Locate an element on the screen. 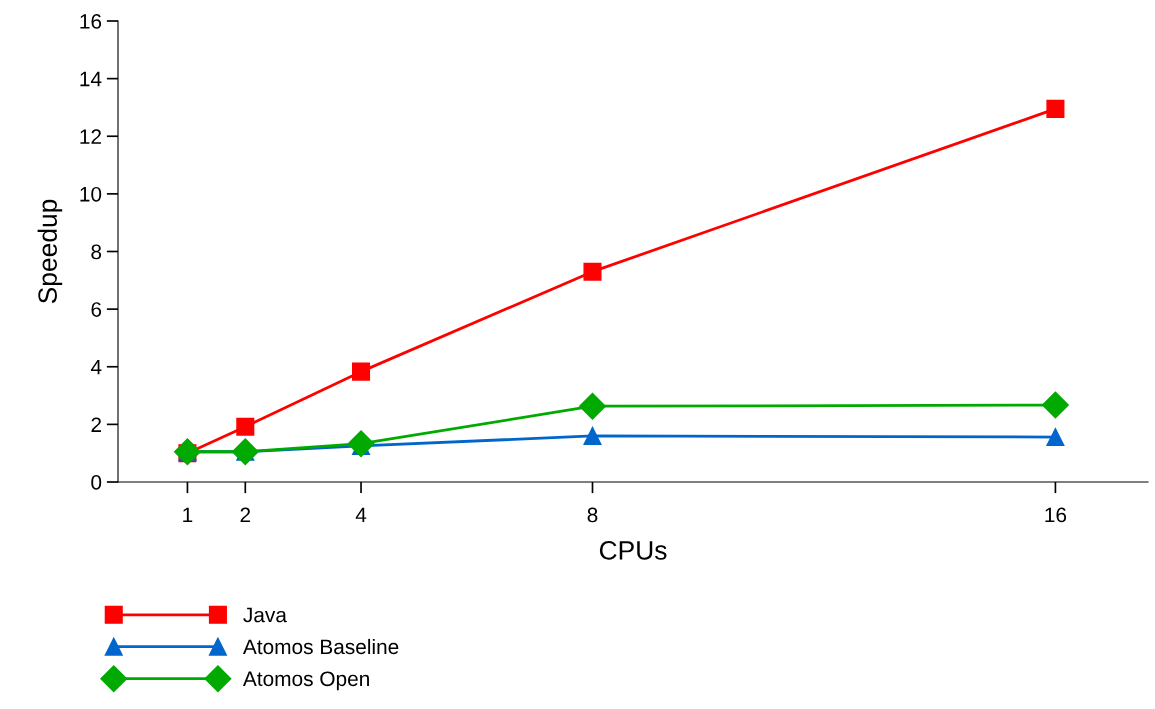 This screenshot has width=1155, height=709. x-tick-label: 2 is located at coordinates (245, 515).